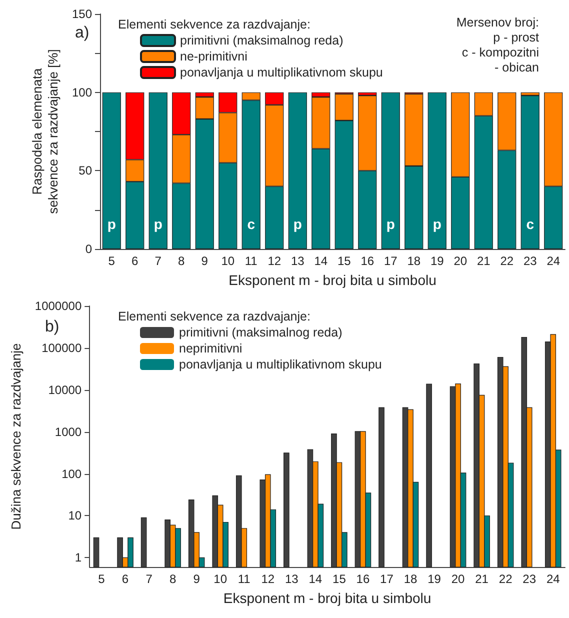  What do you see at coordinates (68, 431) in the screenshot?
I see `y-tick-label: 1000` at bounding box center [68, 431].